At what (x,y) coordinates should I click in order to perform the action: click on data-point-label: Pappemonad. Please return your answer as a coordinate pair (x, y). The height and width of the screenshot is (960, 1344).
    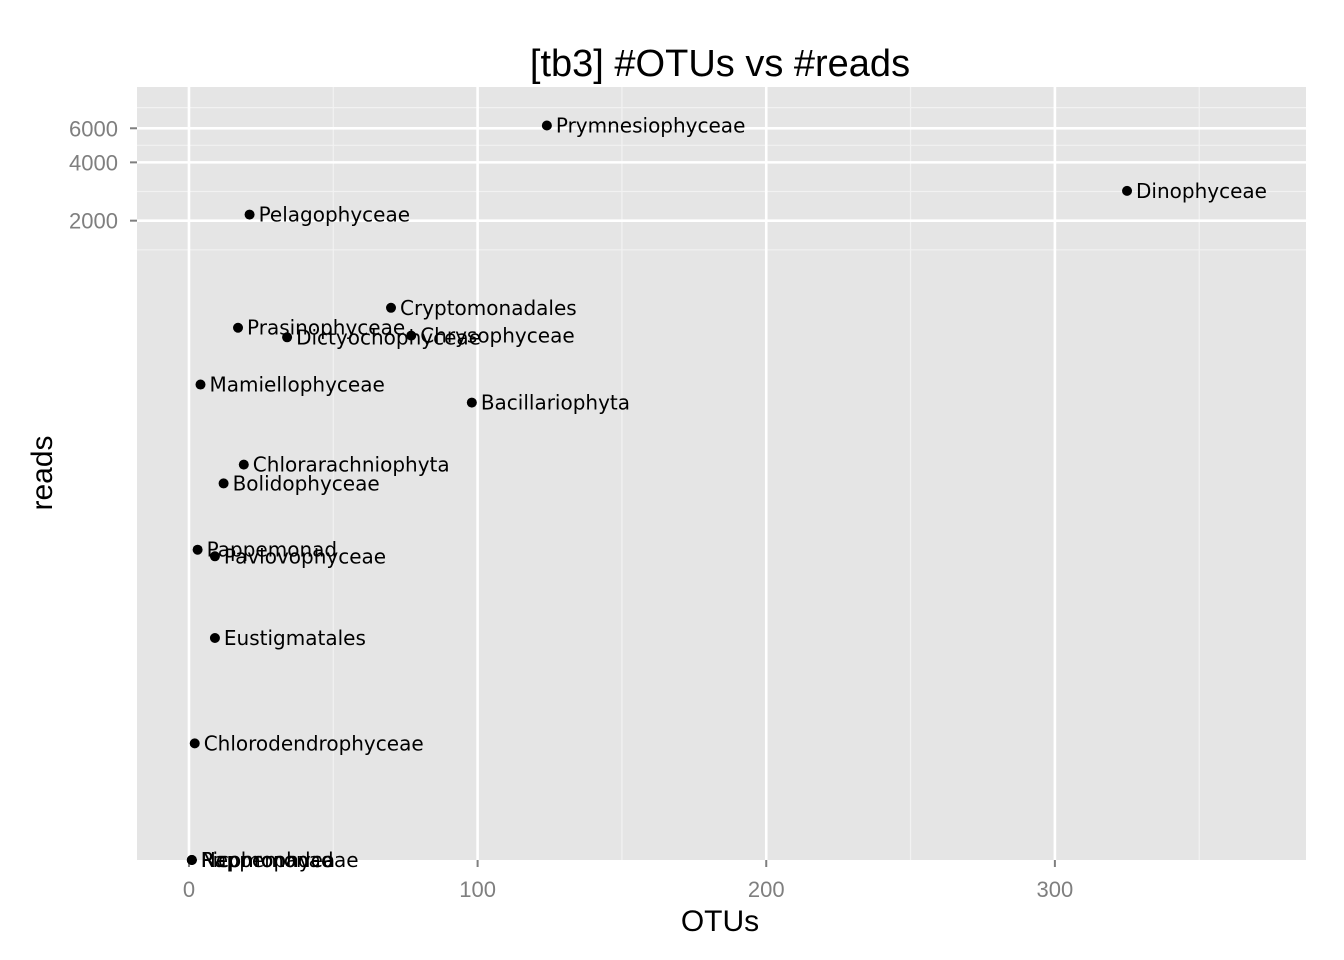
    Looking at the image, I should click on (272, 550).